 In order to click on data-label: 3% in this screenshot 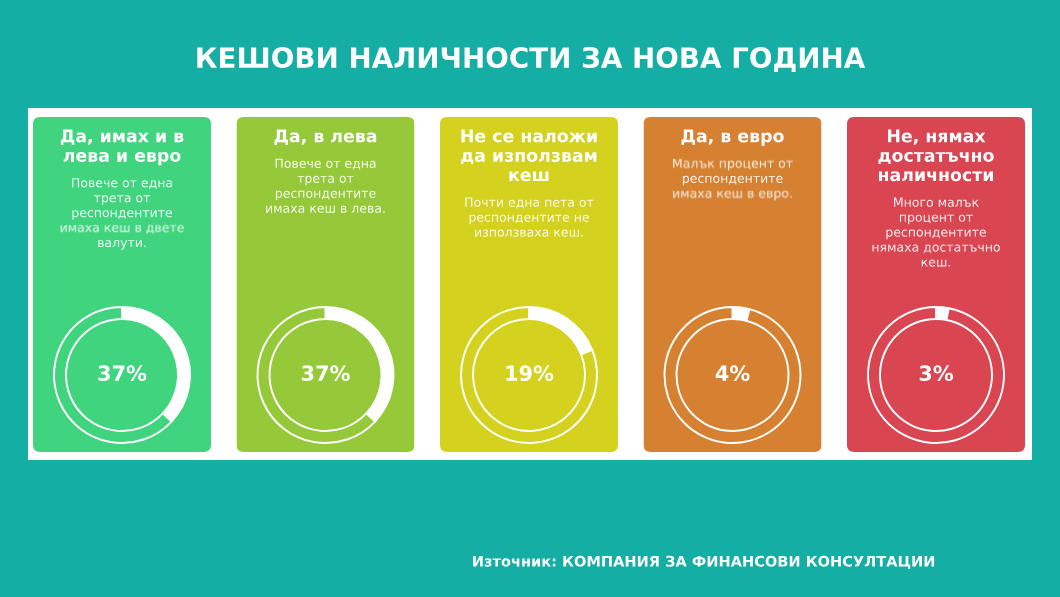, I will do `click(936, 373)`.